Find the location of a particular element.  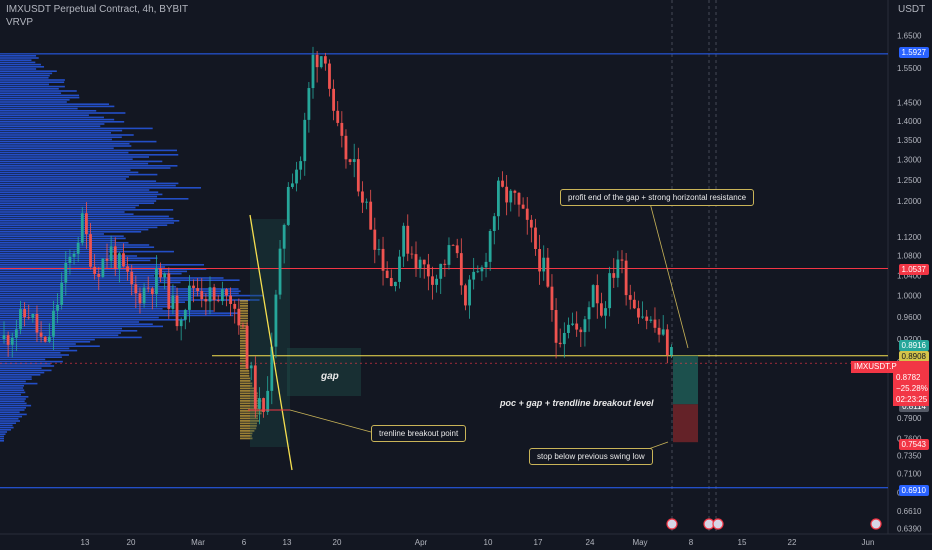

event-flag-icon is located at coordinates (876, 524).